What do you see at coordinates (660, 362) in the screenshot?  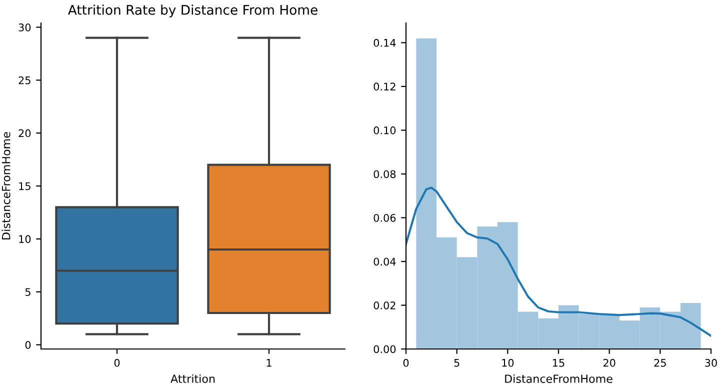 I see `x-tick-label: 25` at bounding box center [660, 362].